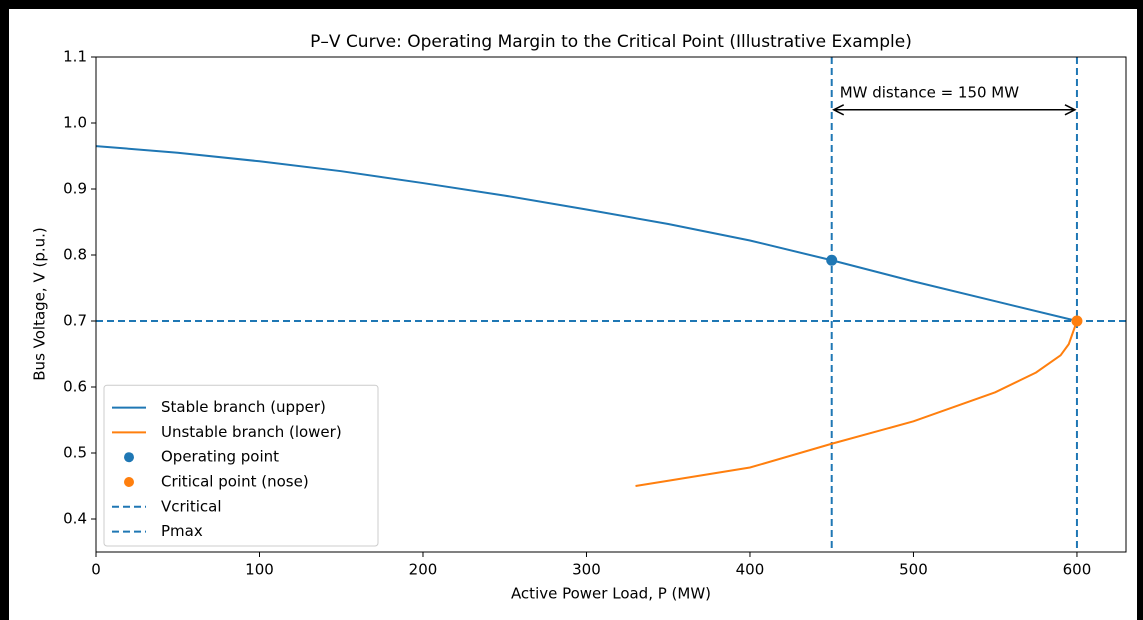 This screenshot has width=1143, height=620. I want to click on y-tick-label: 1.1, so click(75, 57).